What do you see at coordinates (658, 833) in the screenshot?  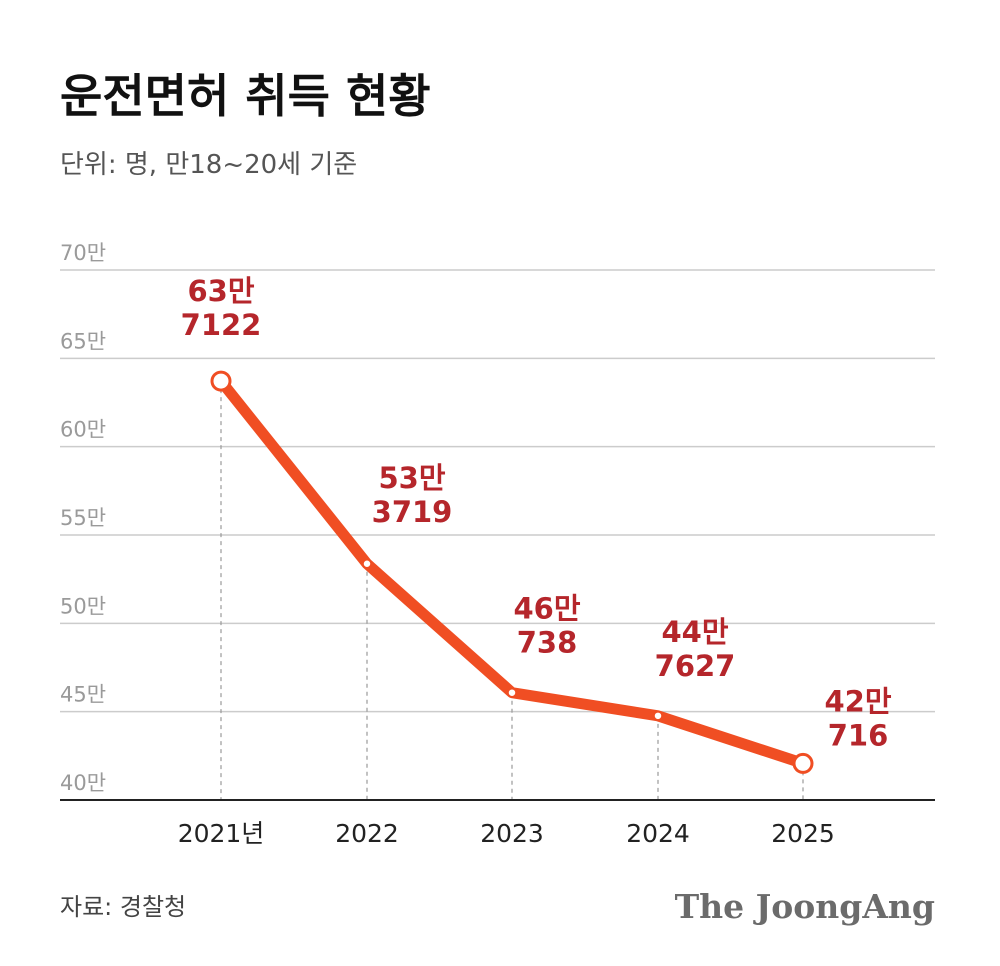 I see `x-tick-label: 2024` at bounding box center [658, 833].